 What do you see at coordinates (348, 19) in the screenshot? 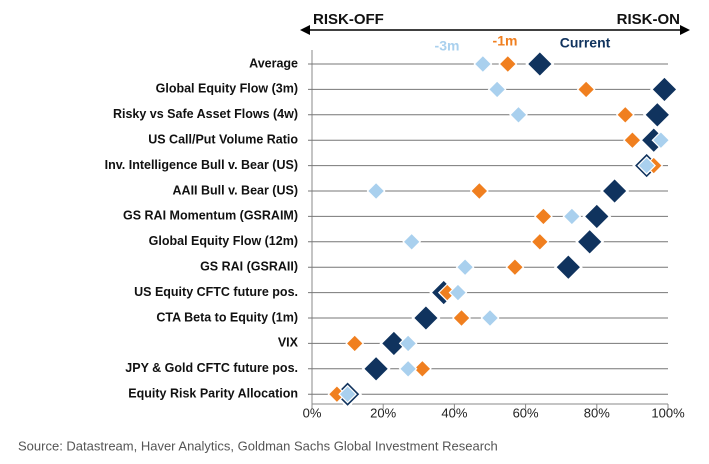
I see `annotation: RISK-OFF` at bounding box center [348, 19].